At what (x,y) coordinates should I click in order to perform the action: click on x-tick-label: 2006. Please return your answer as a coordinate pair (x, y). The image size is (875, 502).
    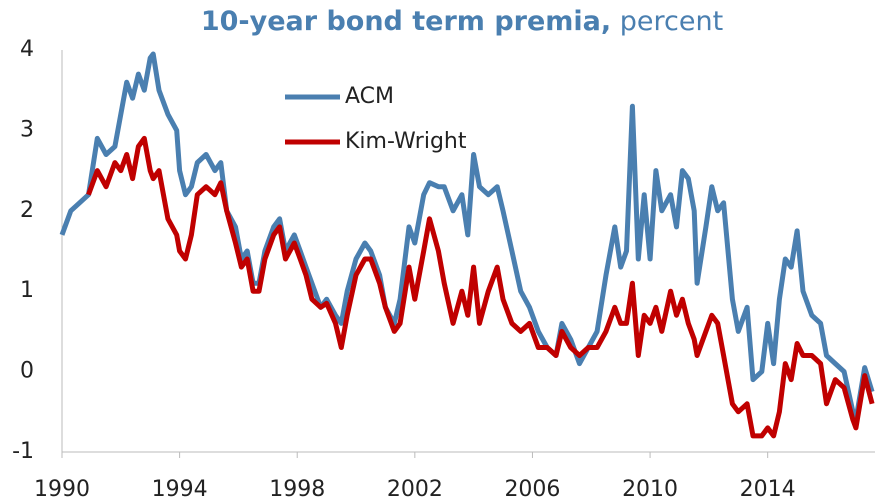
    Looking at the image, I should click on (532, 489).